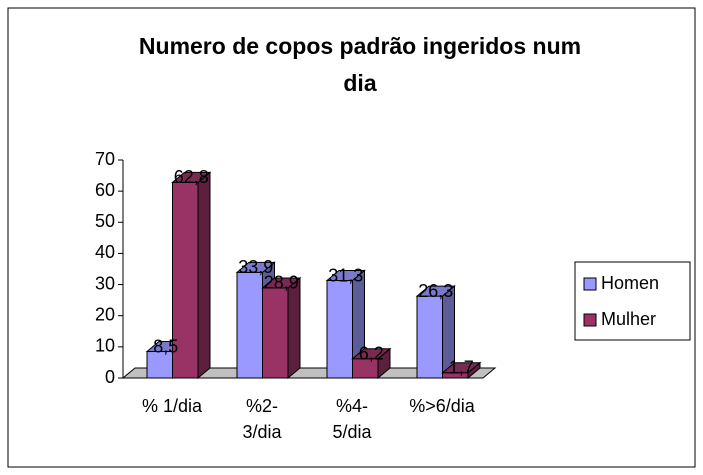 The height and width of the screenshot is (475, 703). I want to click on y-tick-label: 30, so click(105, 283).